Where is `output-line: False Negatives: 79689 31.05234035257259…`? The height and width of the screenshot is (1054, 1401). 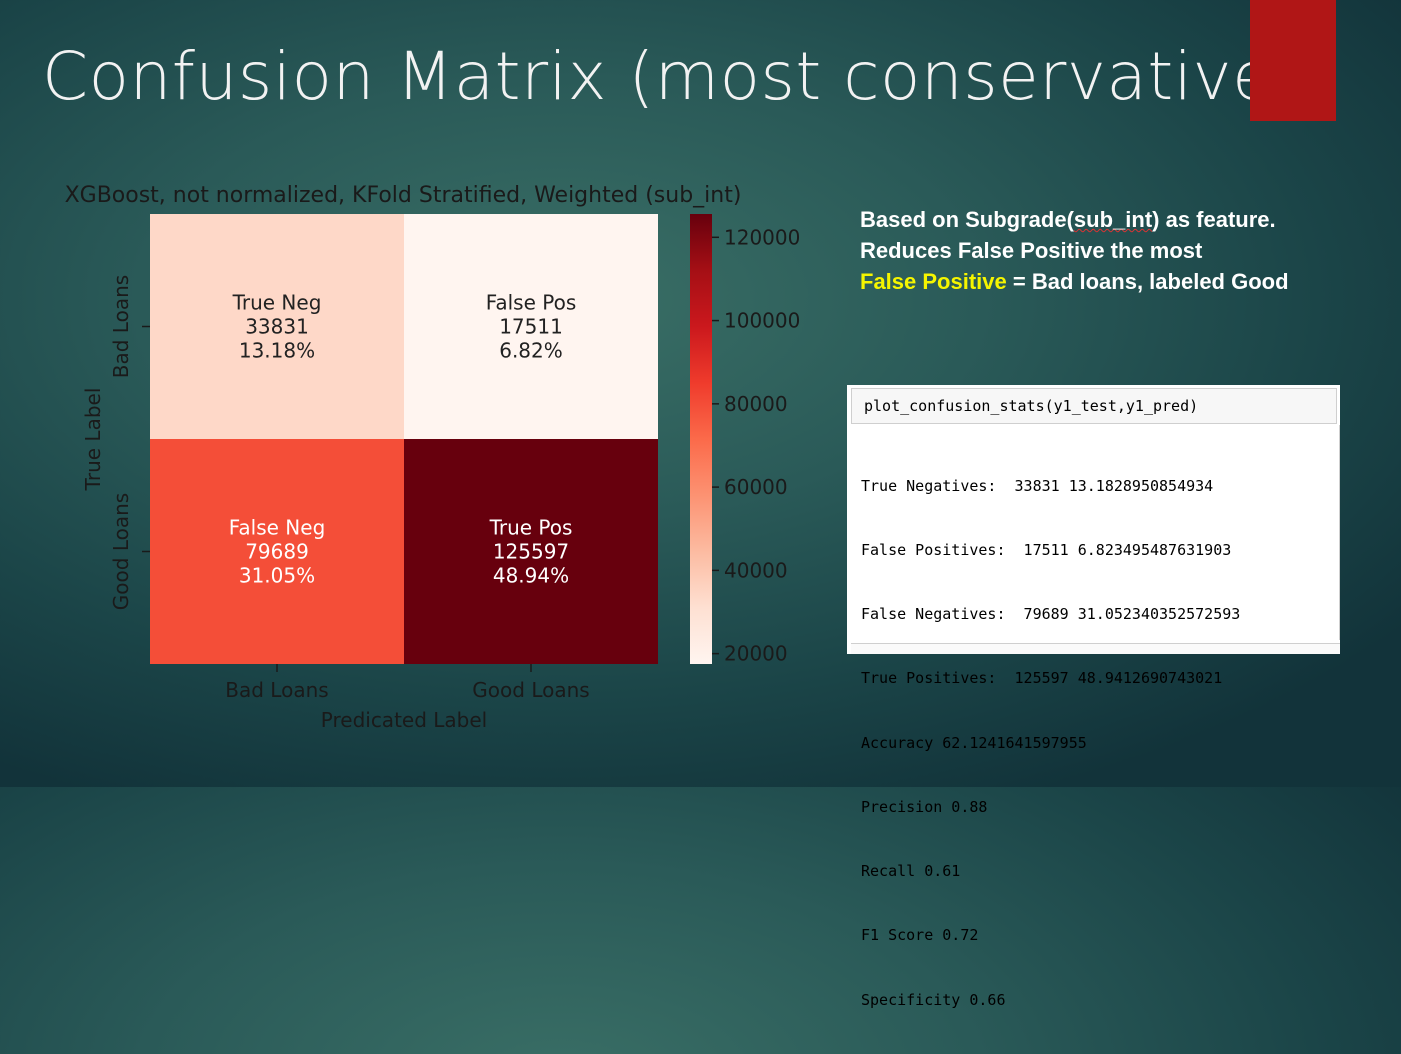
output-line: False Negatives: 79689 31.05234035257259… is located at coordinates (1051, 614).